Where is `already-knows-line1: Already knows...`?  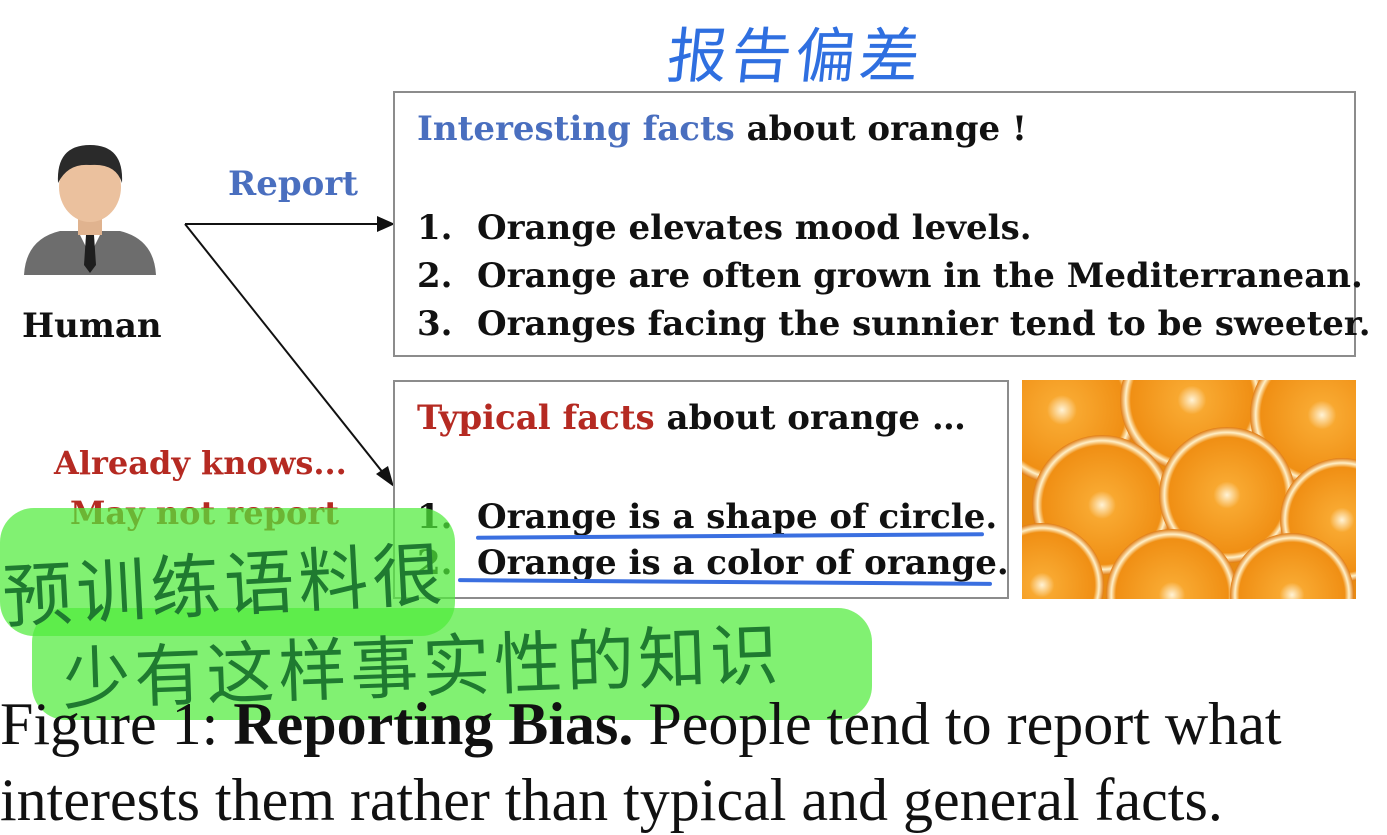
already-knows-line1: Already knows... is located at coordinates (200, 463).